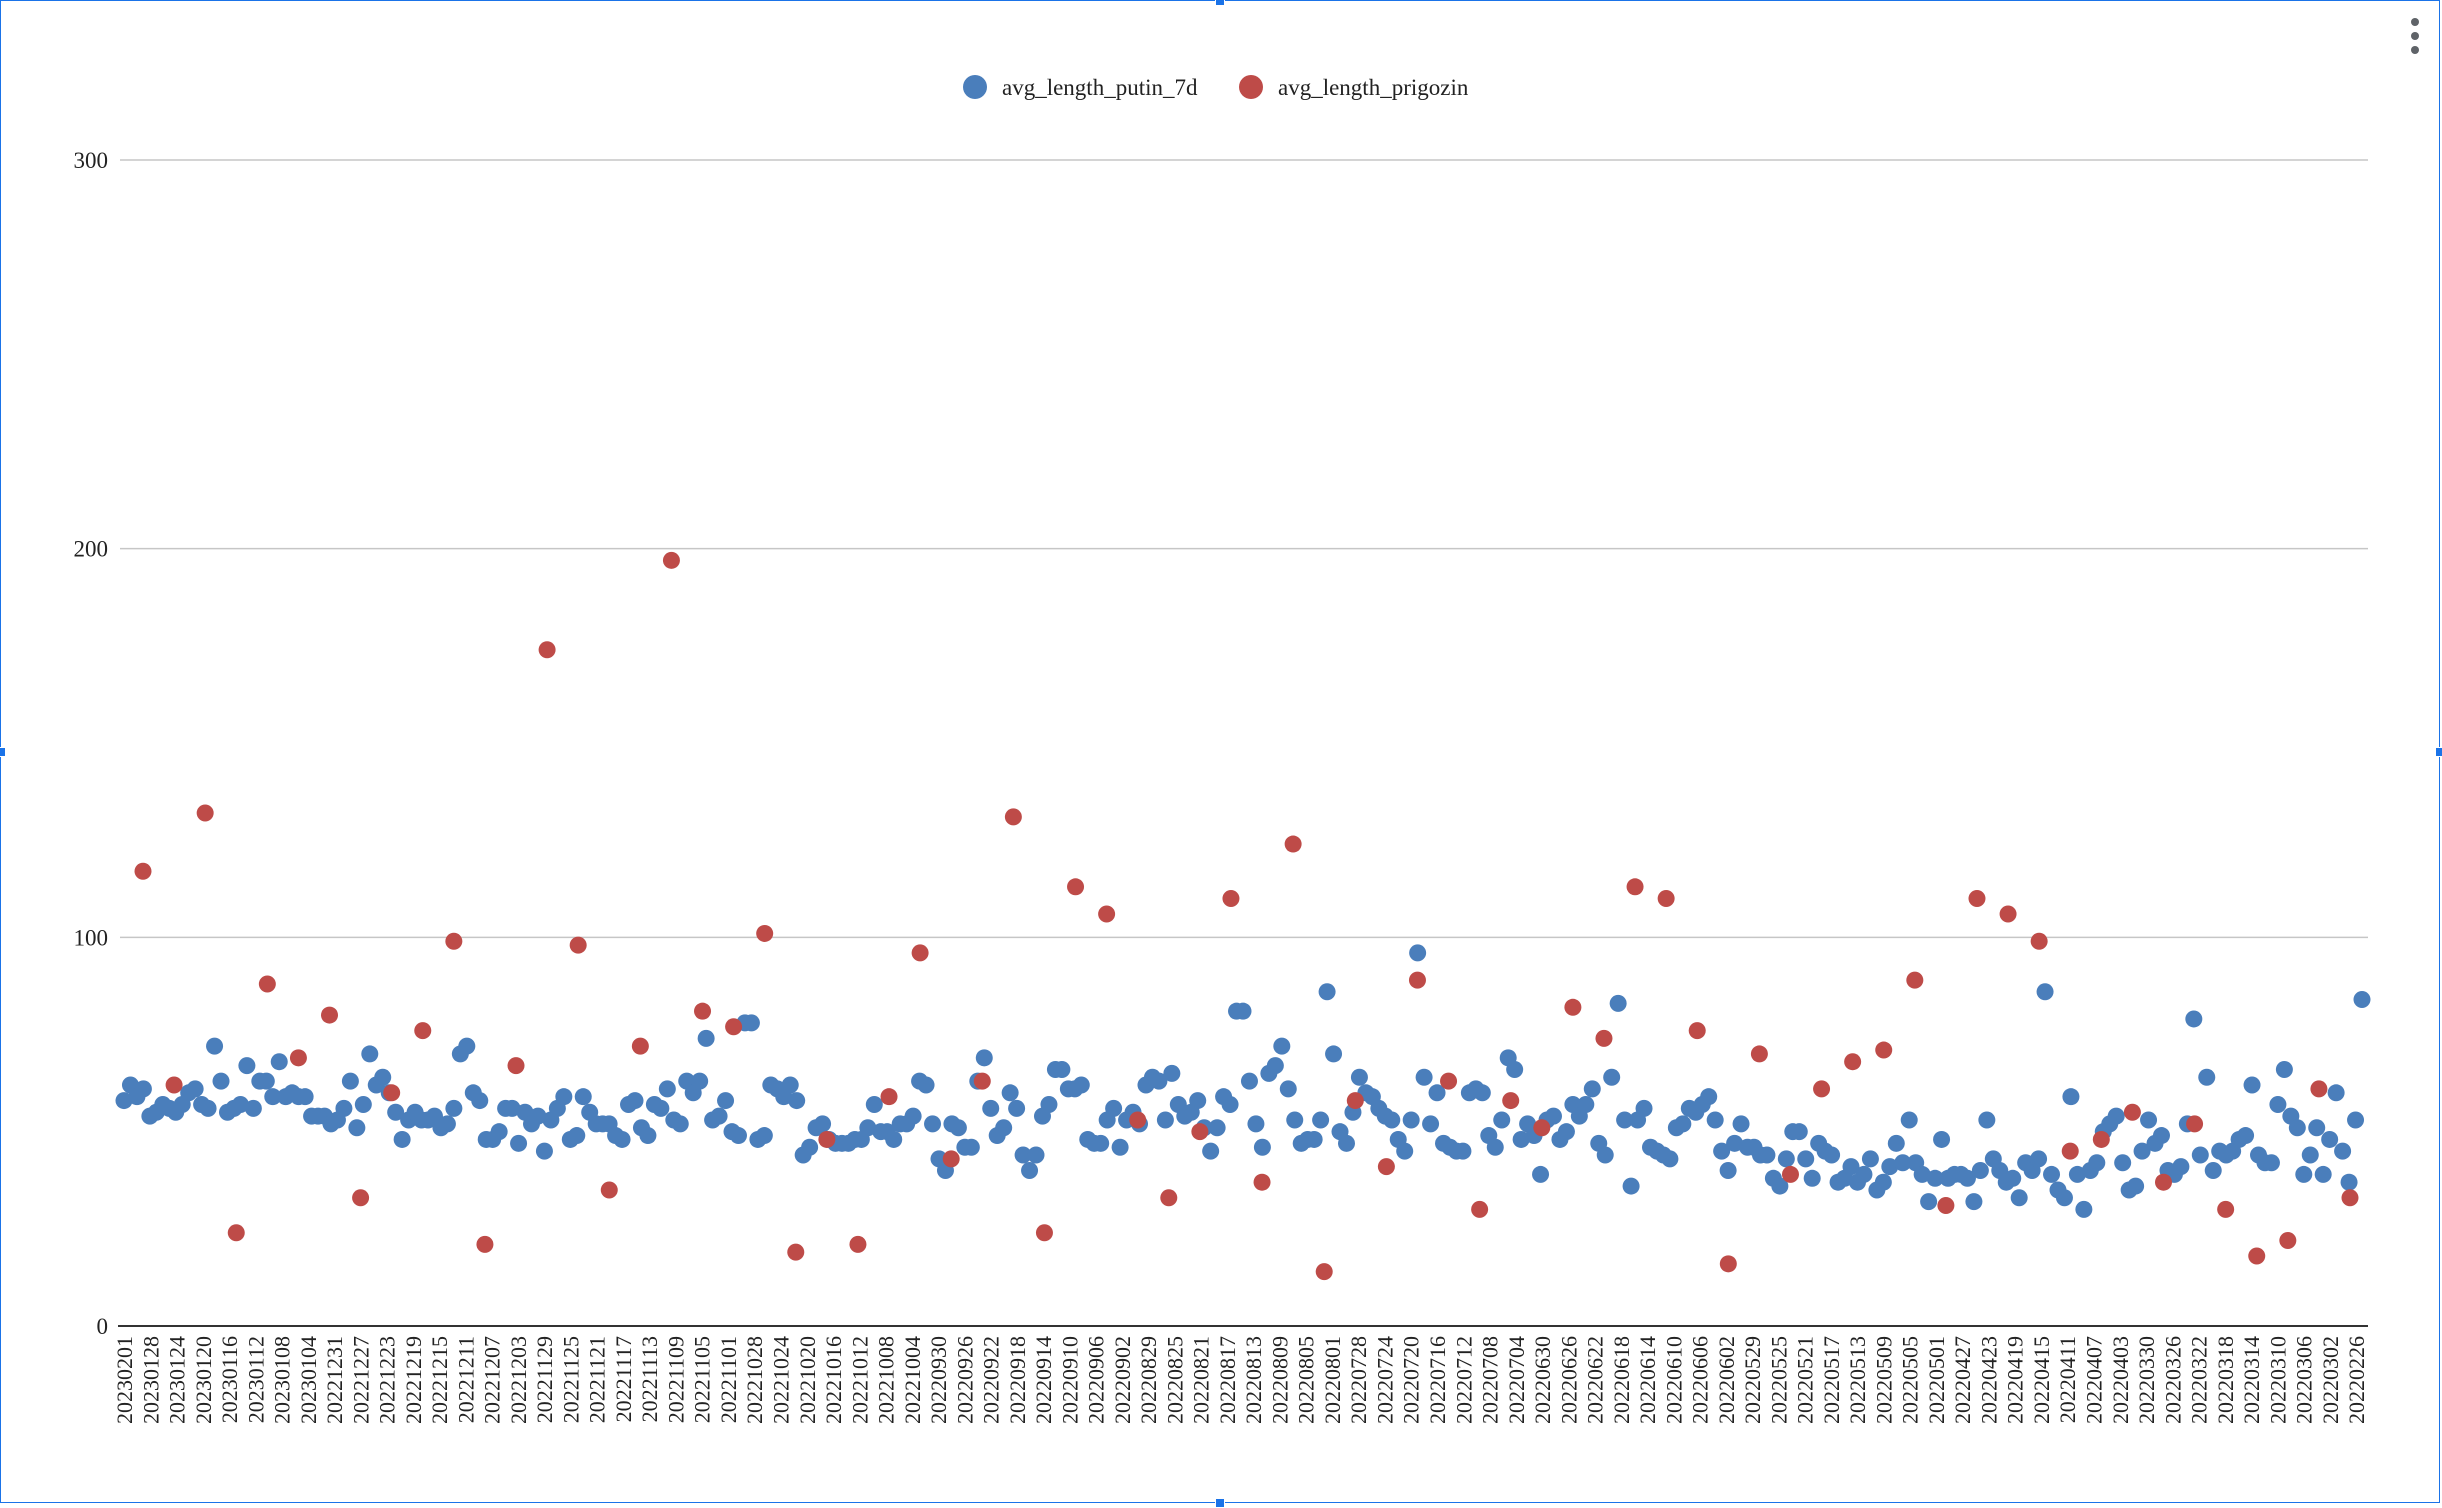 The width and height of the screenshot is (2442, 1508). I want to click on more-vert-icon, so click(2415, 36).